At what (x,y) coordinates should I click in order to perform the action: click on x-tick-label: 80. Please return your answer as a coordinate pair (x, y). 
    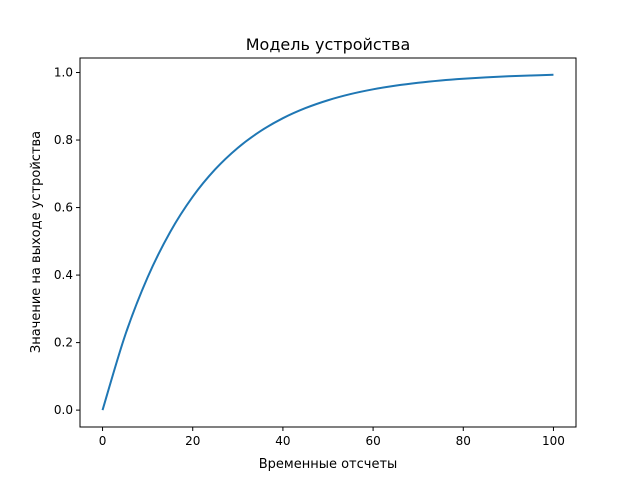
    Looking at the image, I should click on (463, 441).